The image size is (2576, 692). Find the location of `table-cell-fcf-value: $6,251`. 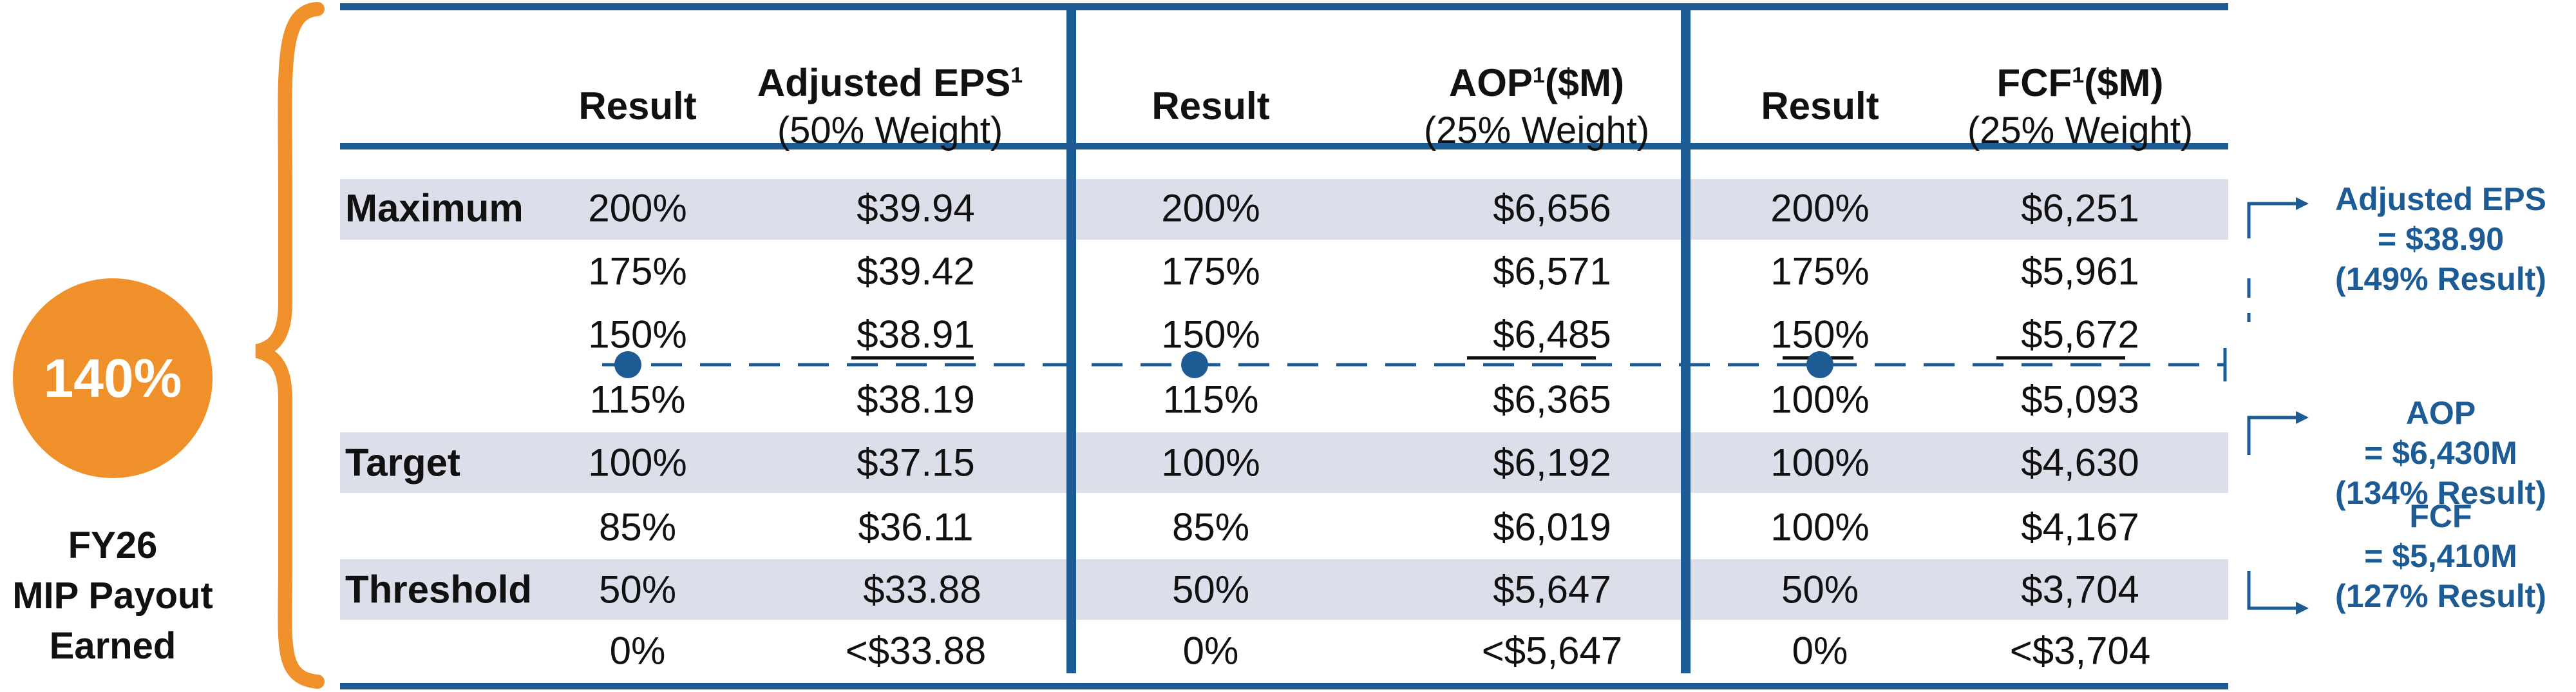

table-cell-fcf-value: $6,251 is located at coordinates (2080, 208).